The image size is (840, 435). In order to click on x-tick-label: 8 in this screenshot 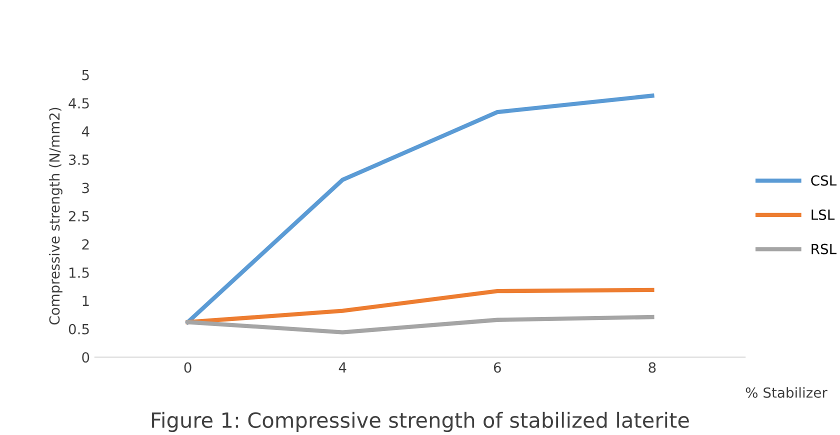, I will do `click(652, 367)`.